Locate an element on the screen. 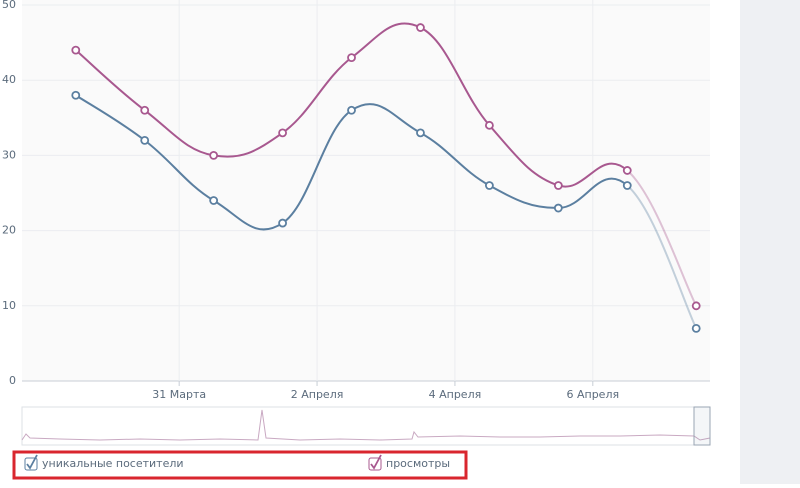 The width and height of the screenshot is (800, 488). x-tick-label: 31 Марта is located at coordinates (179, 394).